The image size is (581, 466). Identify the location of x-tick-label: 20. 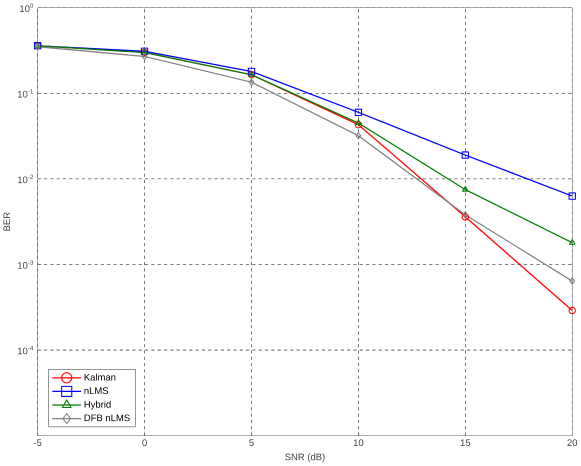
(572, 443).